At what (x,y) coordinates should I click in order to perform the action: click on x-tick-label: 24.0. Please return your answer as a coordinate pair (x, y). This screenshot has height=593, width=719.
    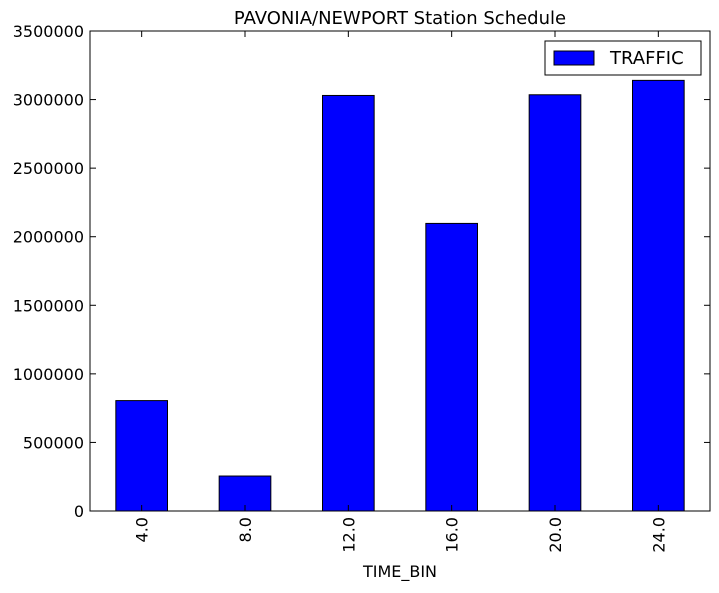
    Looking at the image, I should click on (658, 535).